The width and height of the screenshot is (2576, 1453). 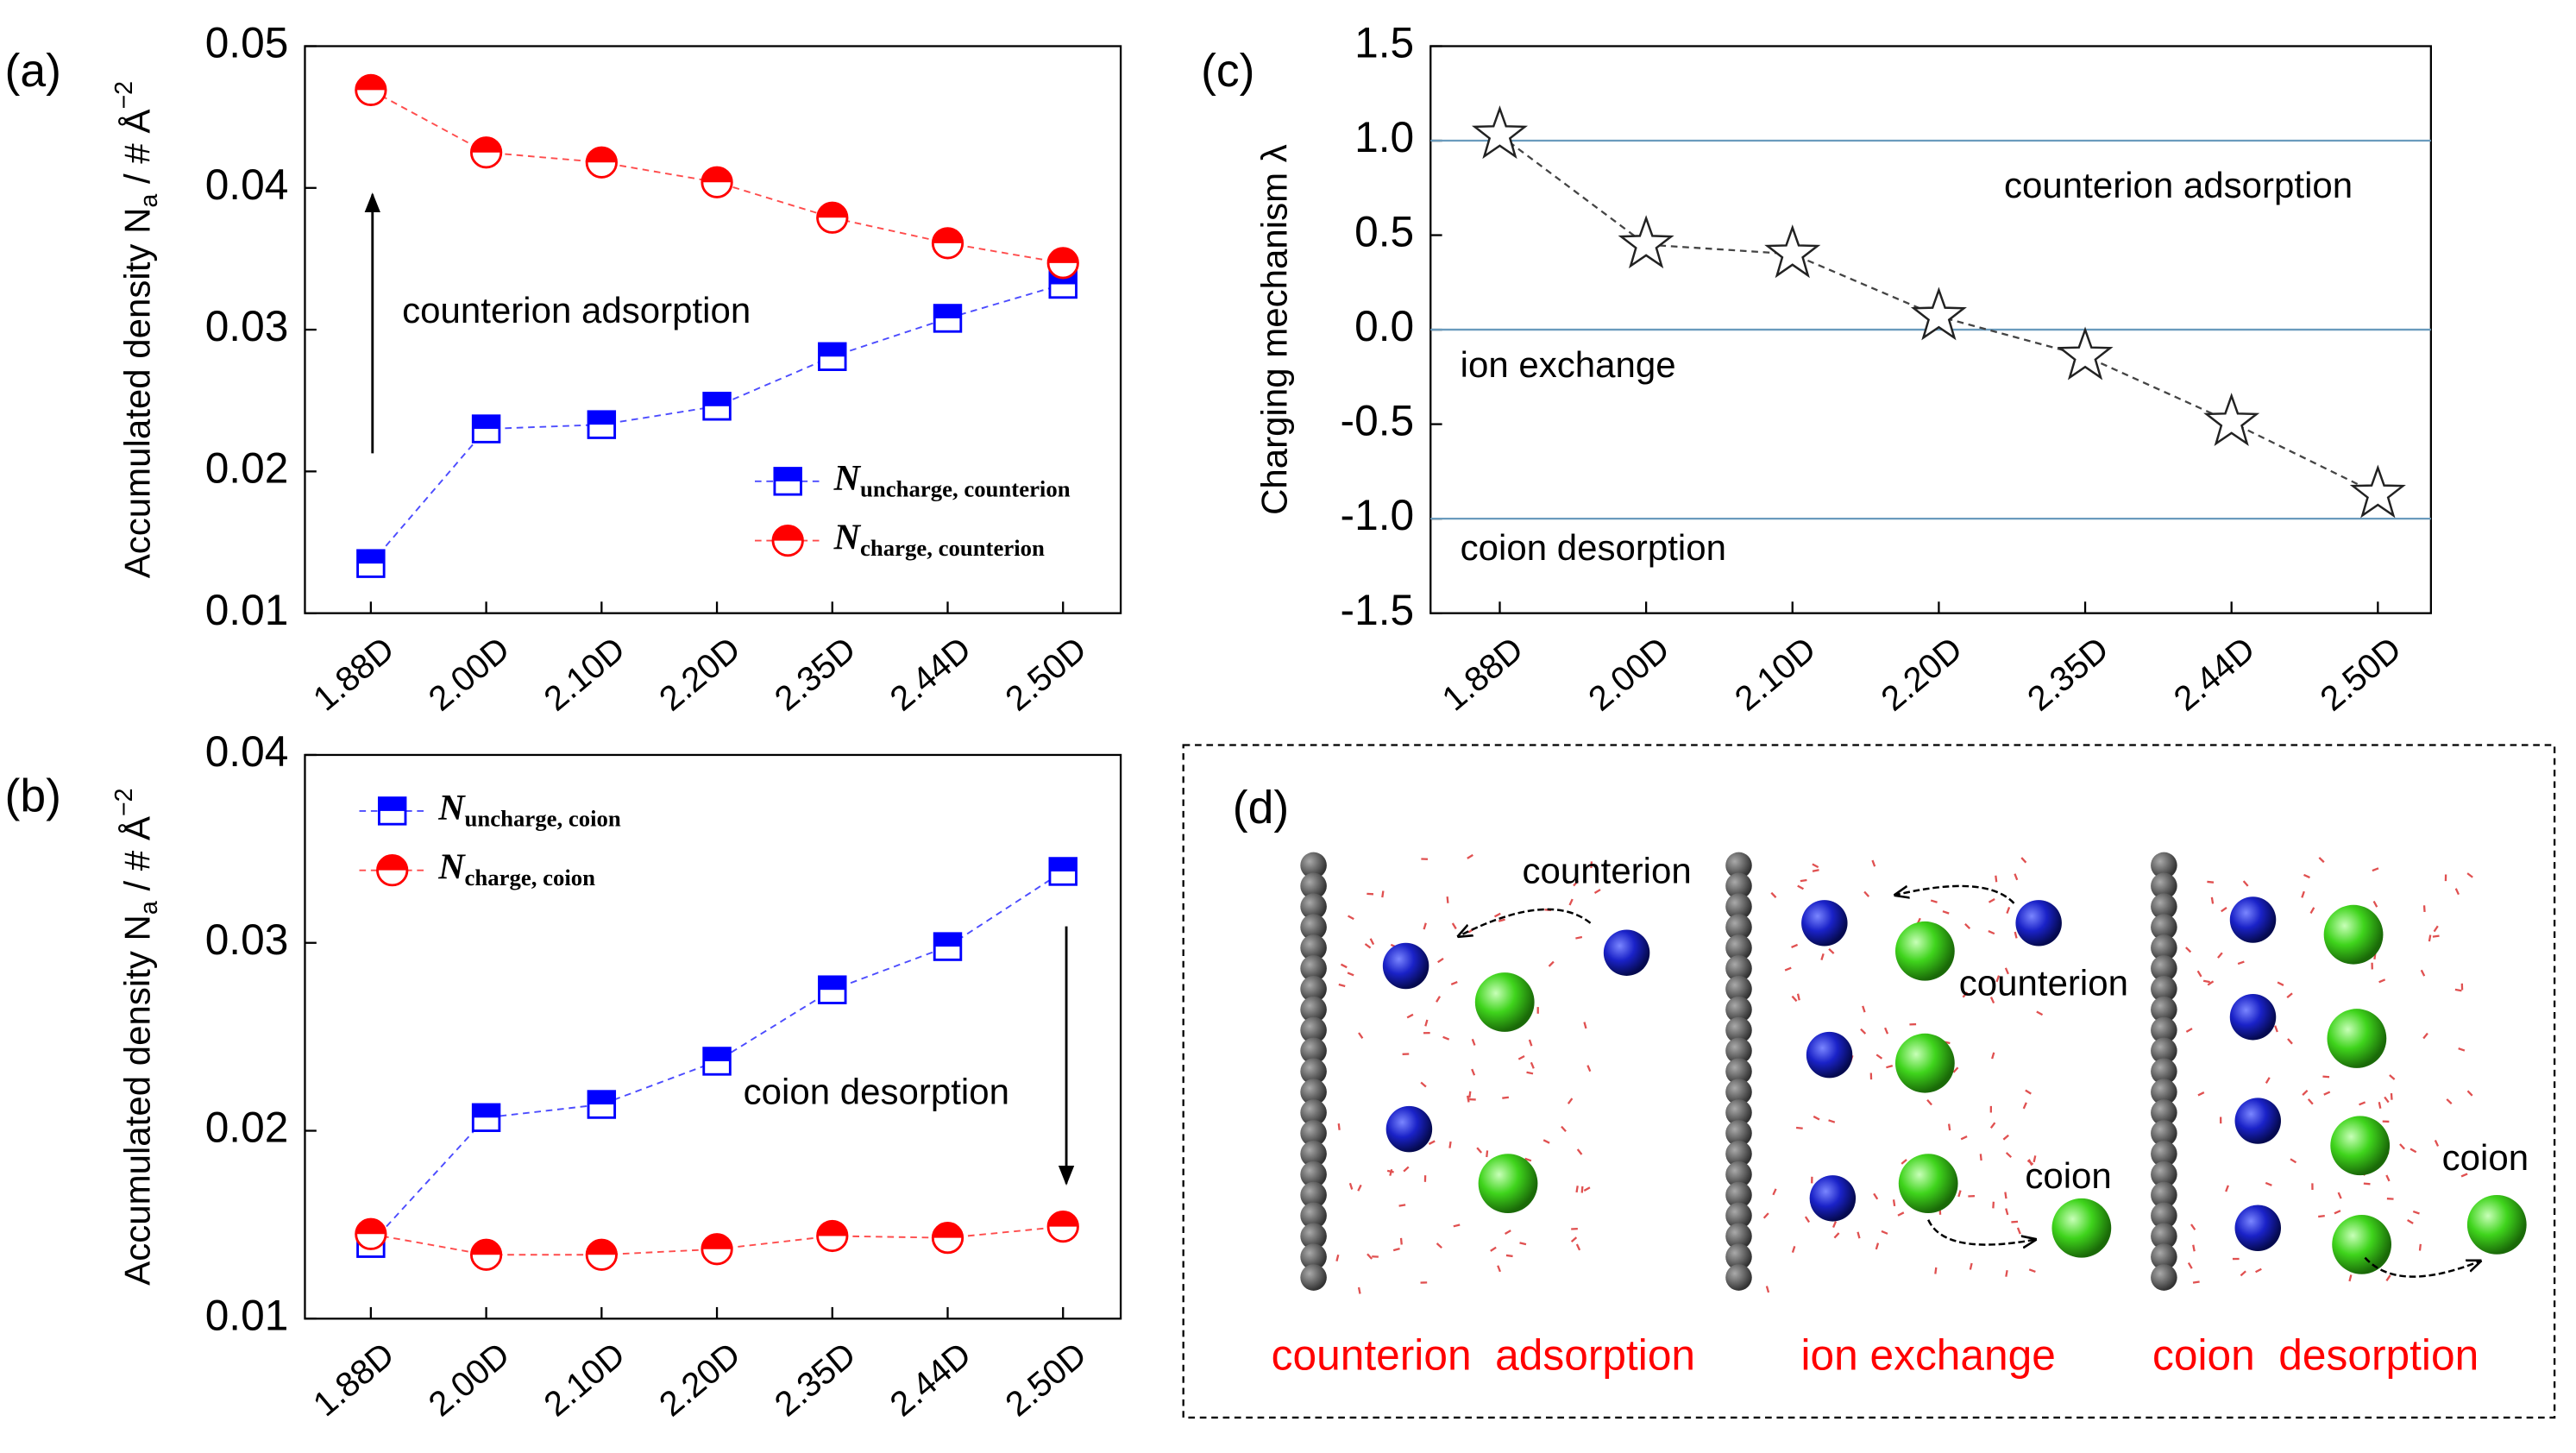 What do you see at coordinates (1384, 137) in the screenshot?
I see `y-tick-label: 1.0` at bounding box center [1384, 137].